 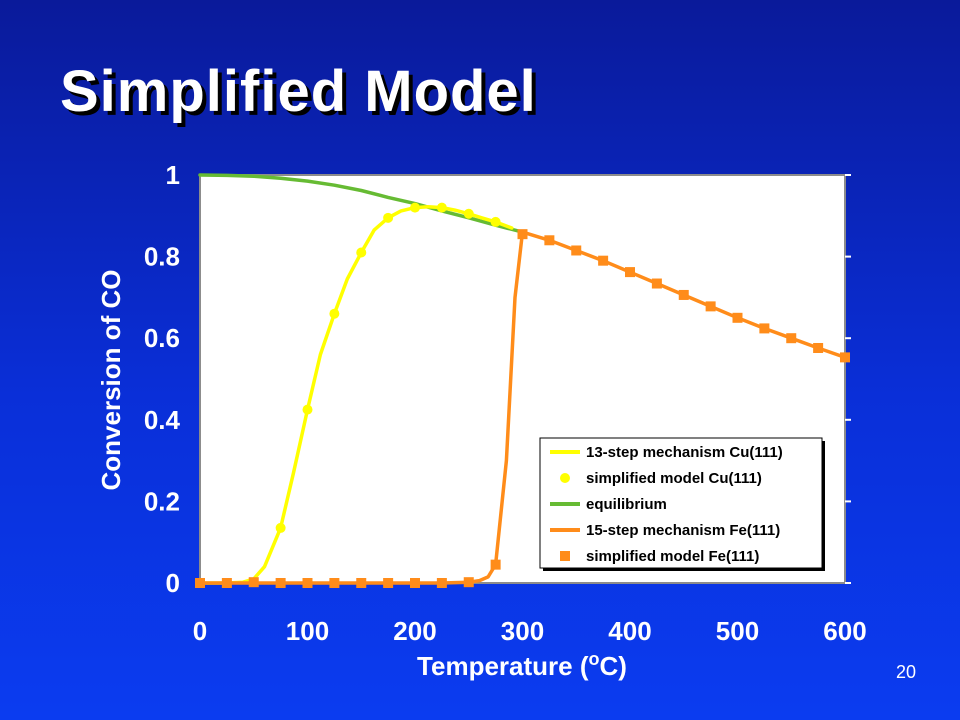 What do you see at coordinates (674, 478) in the screenshot?
I see `legend-label: simplified model Cu(111)` at bounding box center [674, 478].